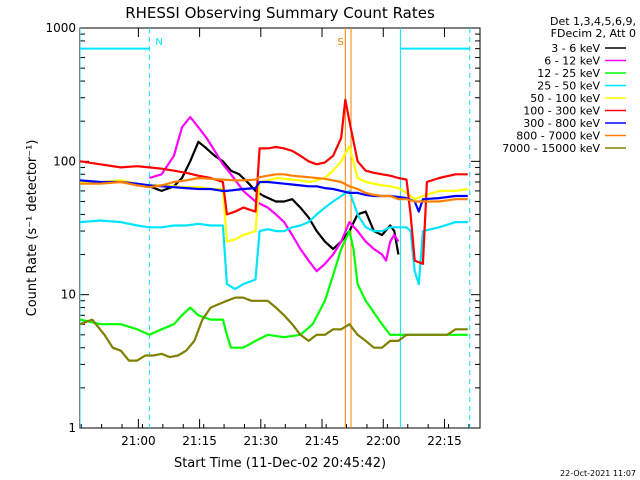  I want to click on y-tick-label: 100, so click(64, 161).